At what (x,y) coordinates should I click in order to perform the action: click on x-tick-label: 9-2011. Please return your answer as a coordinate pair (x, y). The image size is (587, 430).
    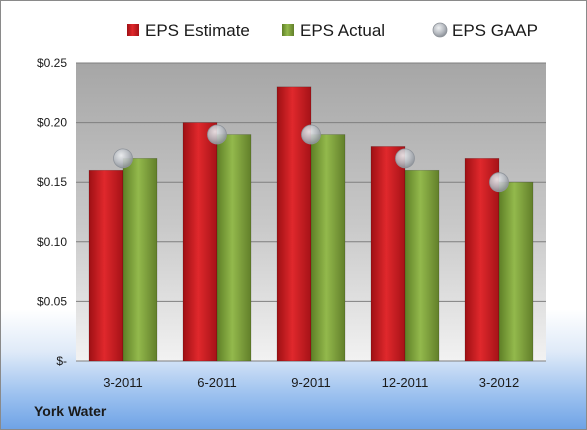
    Looking at the image, I should click on (311, 382).